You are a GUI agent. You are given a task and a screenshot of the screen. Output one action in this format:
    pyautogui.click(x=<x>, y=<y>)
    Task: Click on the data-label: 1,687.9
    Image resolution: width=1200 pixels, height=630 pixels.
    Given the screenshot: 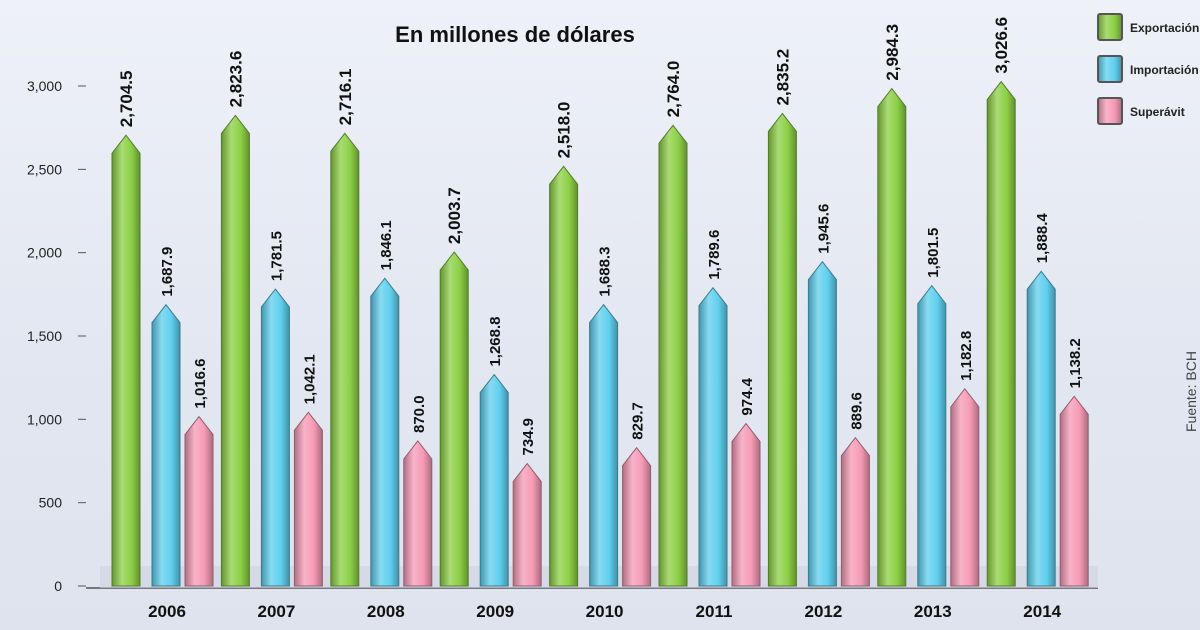 What is the action you would take?
    pyautogui.click(x=167, y=272)
    